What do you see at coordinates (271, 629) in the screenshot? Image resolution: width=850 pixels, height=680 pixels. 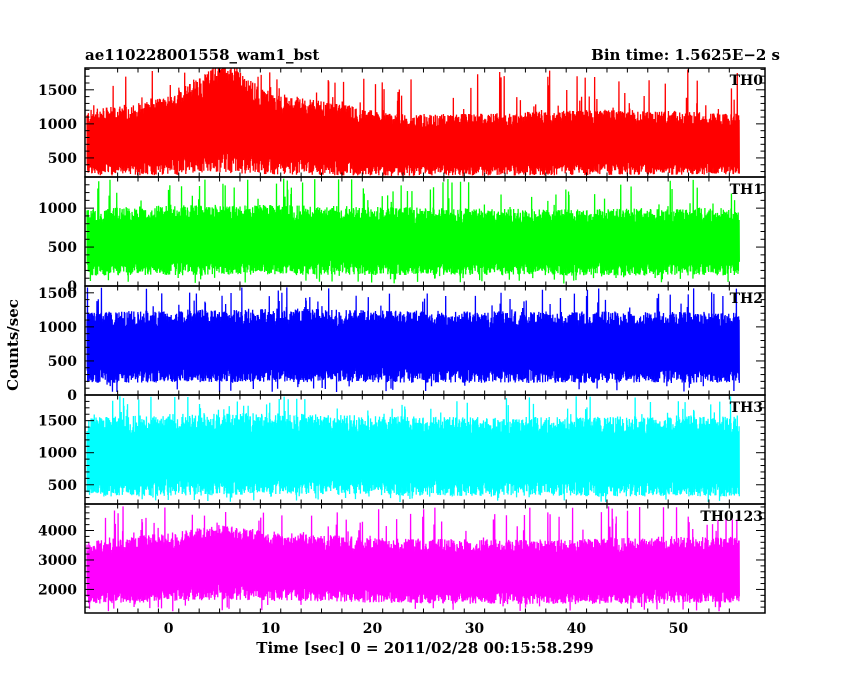 I see `x-tick-label: 10` at bounding box center [271, 629].